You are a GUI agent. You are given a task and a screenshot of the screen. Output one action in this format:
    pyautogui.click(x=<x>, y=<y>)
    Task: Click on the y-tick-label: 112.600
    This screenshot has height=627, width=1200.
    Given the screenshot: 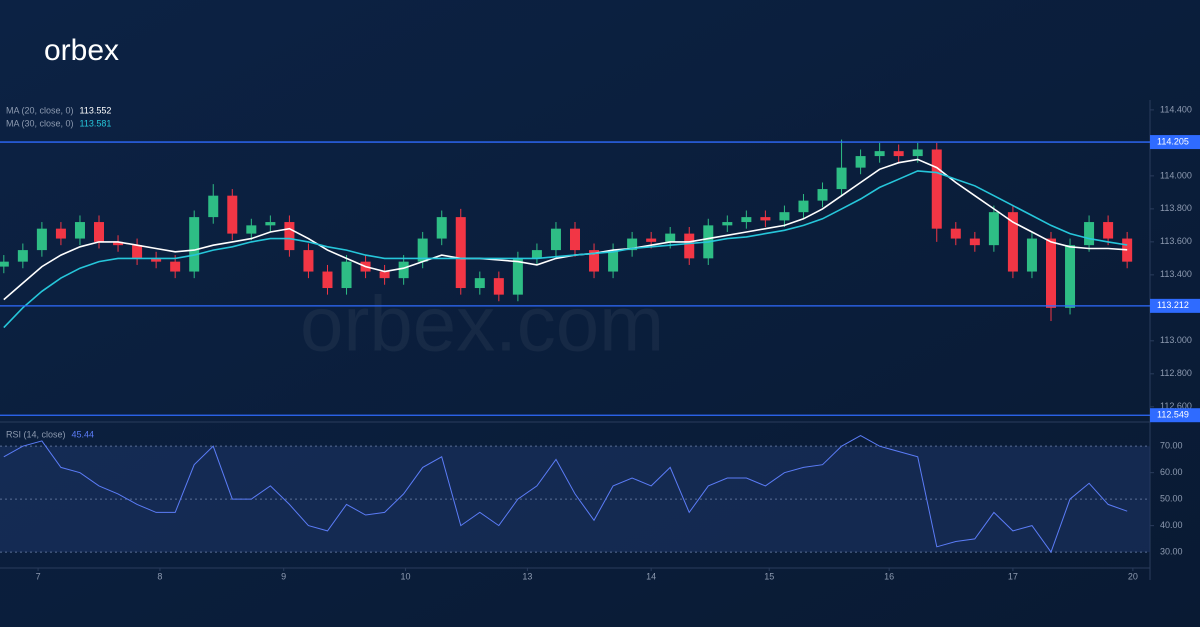 What is the action you would take?
    pyautogui.click(x=1176, y=406)
    